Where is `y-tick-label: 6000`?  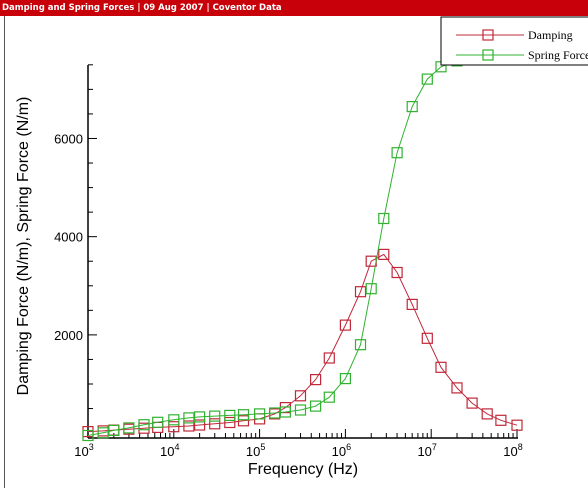 y-tick-label: 6000 is located at coordinates (68, 138).